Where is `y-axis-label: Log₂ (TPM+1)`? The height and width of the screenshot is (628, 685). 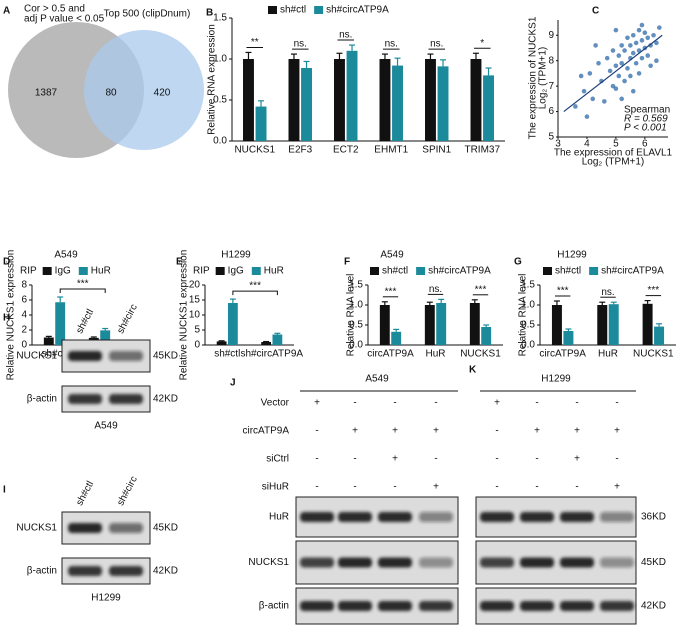 y-axis-label: Log₂ (TPM+1) is located at coordinates (543, 78).